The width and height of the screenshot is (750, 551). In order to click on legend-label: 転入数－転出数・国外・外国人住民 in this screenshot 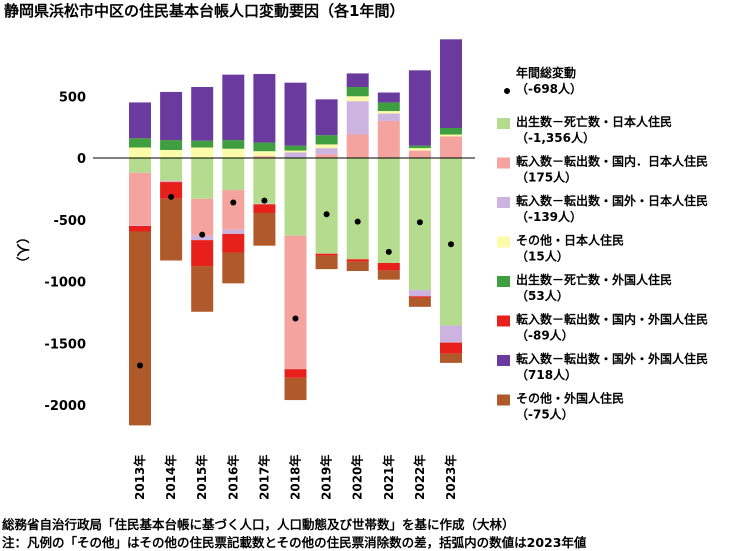, I will do `click(612, 358)`.